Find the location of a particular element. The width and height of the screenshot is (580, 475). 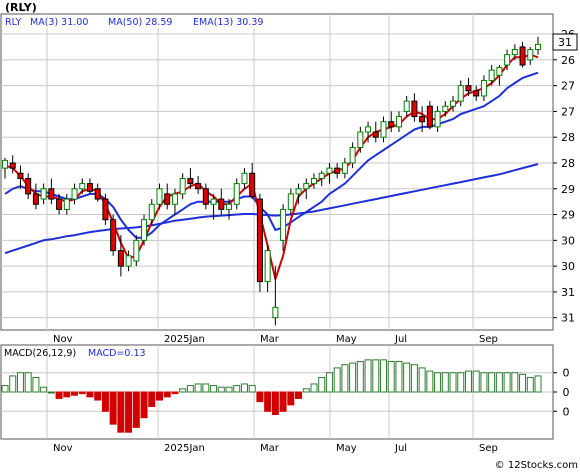

price-y-tick-label: 29 is located at coordinates (568, 215).